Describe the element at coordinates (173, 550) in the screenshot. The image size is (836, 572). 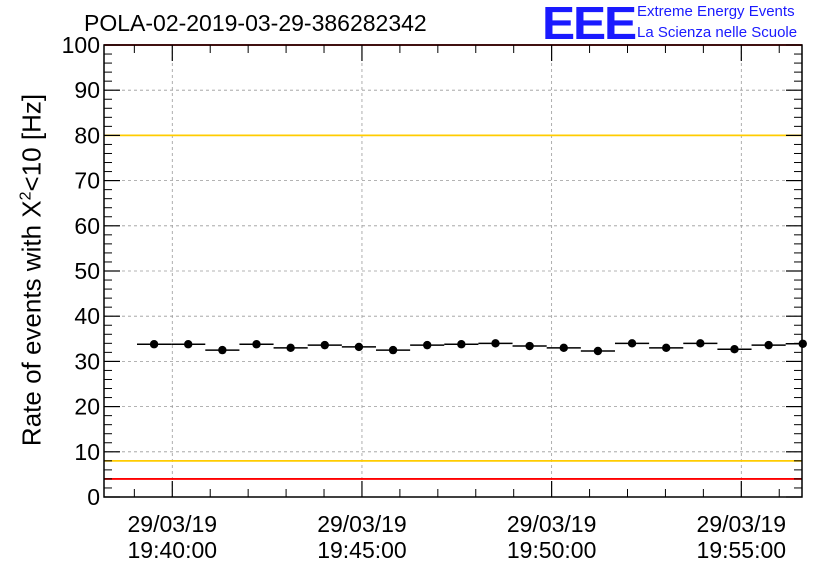
I see `x-tick-time-label: 19:40:00` at that location.